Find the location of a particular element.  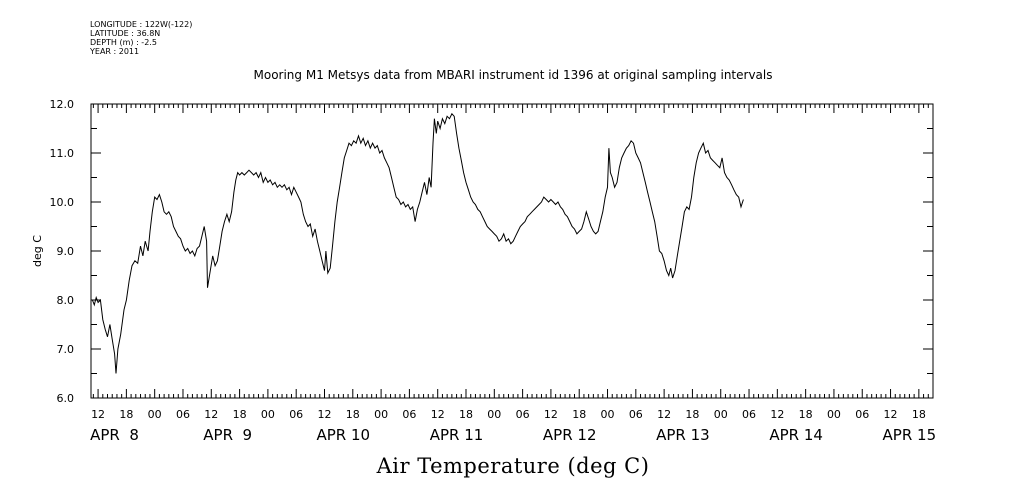

y-tick-label: 10.0 is located at coordinates (62, 202).